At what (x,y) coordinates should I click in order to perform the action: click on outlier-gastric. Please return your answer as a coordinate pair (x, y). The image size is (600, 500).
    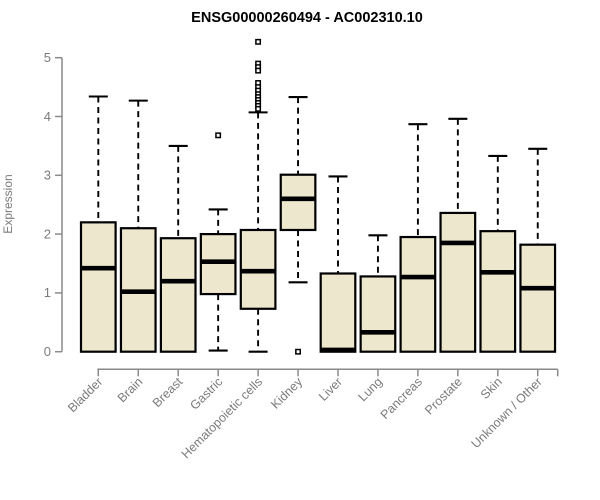
    Looking at the image, I should click on (218, 135).